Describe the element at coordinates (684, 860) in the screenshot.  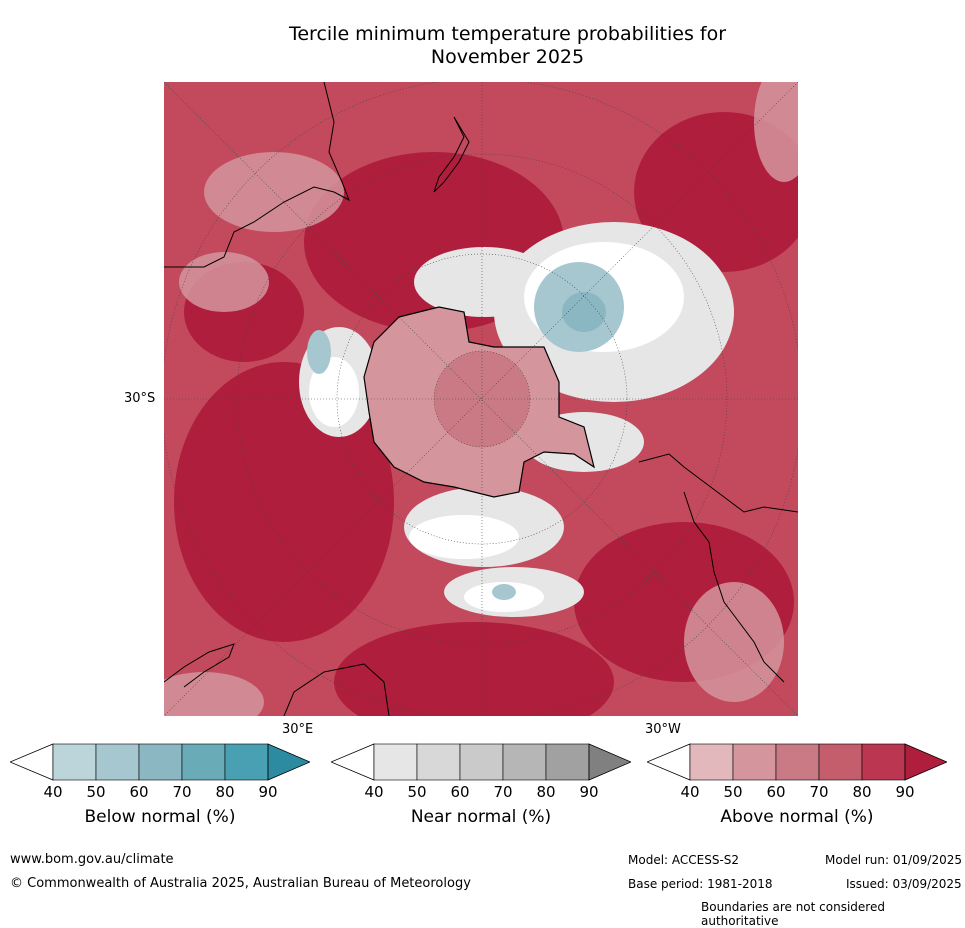
I see `model-name: Model: ACCESS-S2` at that location.